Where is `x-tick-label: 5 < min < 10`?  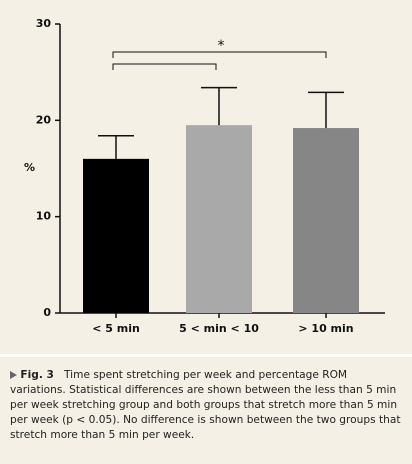 x-tick-label: 5 < min < 10 is located at coordinates (219, 328).